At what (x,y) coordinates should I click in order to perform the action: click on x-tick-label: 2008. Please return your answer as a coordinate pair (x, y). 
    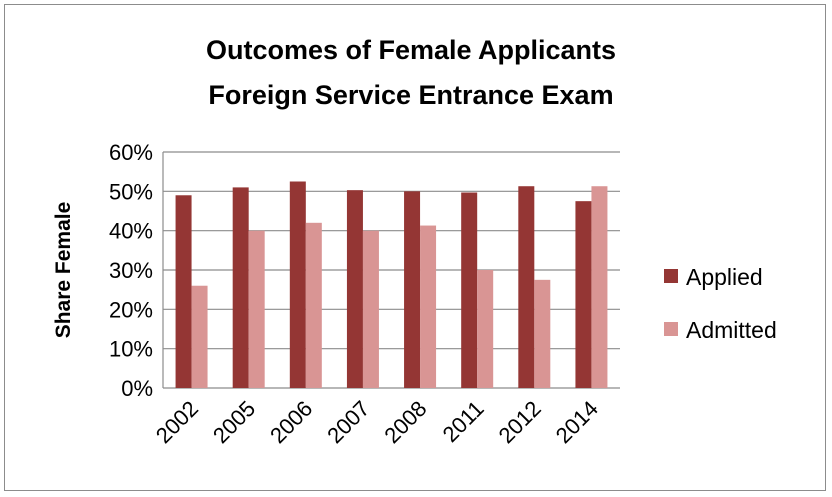
    Looking at the image, I should click on (405, 422).